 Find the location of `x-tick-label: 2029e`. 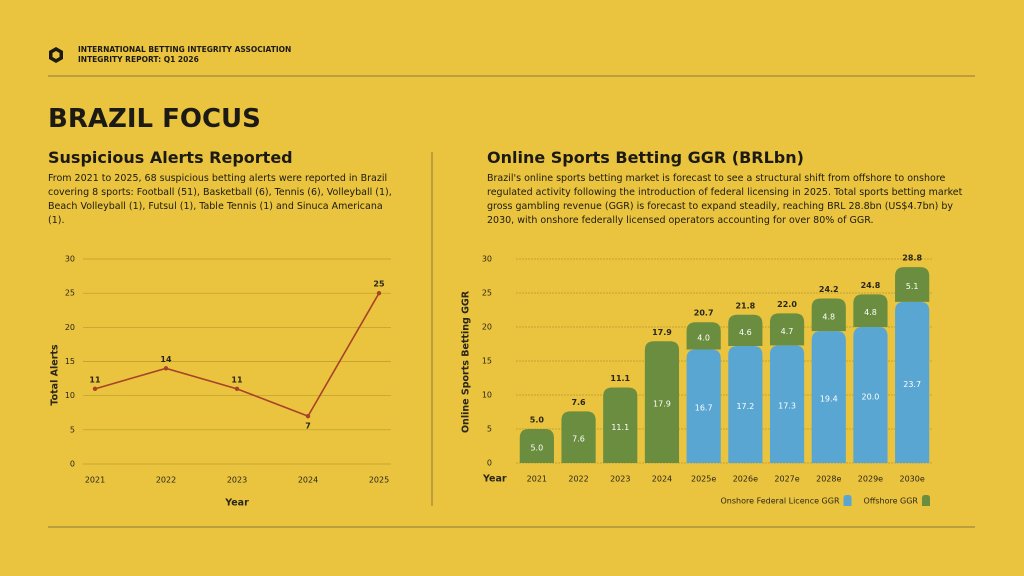

x-tick-label: 2029e is located at coordinates (870, 479).